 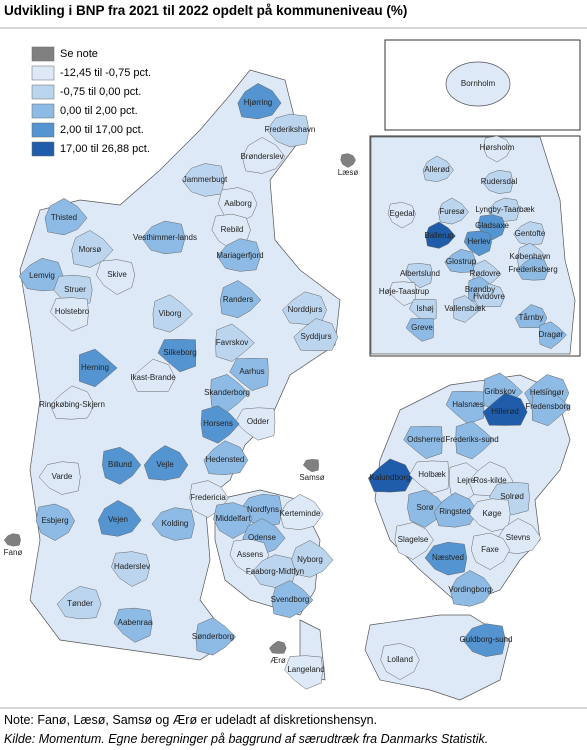 I want to click on municipality-label: Bornholm, so click(x=478, y=83).